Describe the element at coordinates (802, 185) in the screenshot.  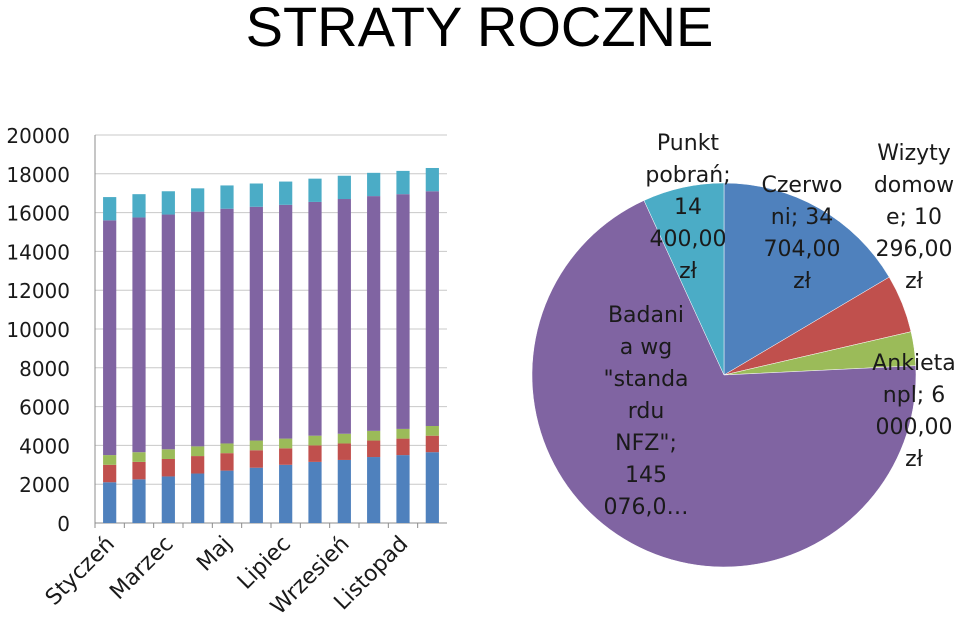
I see `pie-label-line: Czerwo` at that location.